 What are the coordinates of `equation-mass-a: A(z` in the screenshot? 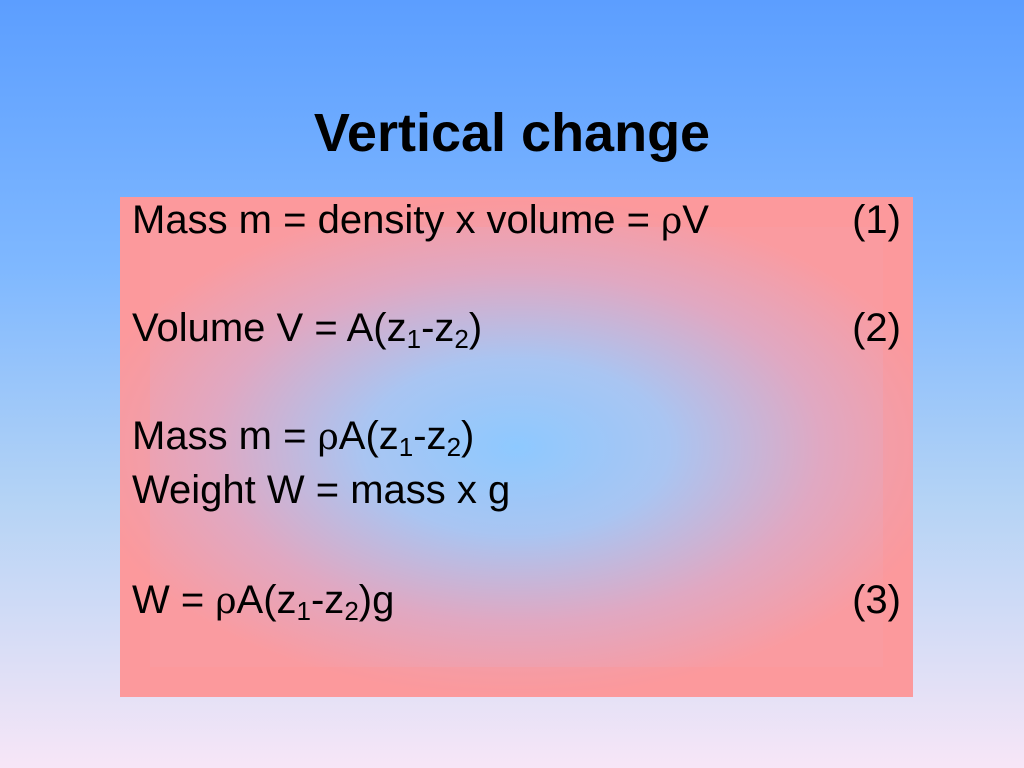 It's located at (368, 436).